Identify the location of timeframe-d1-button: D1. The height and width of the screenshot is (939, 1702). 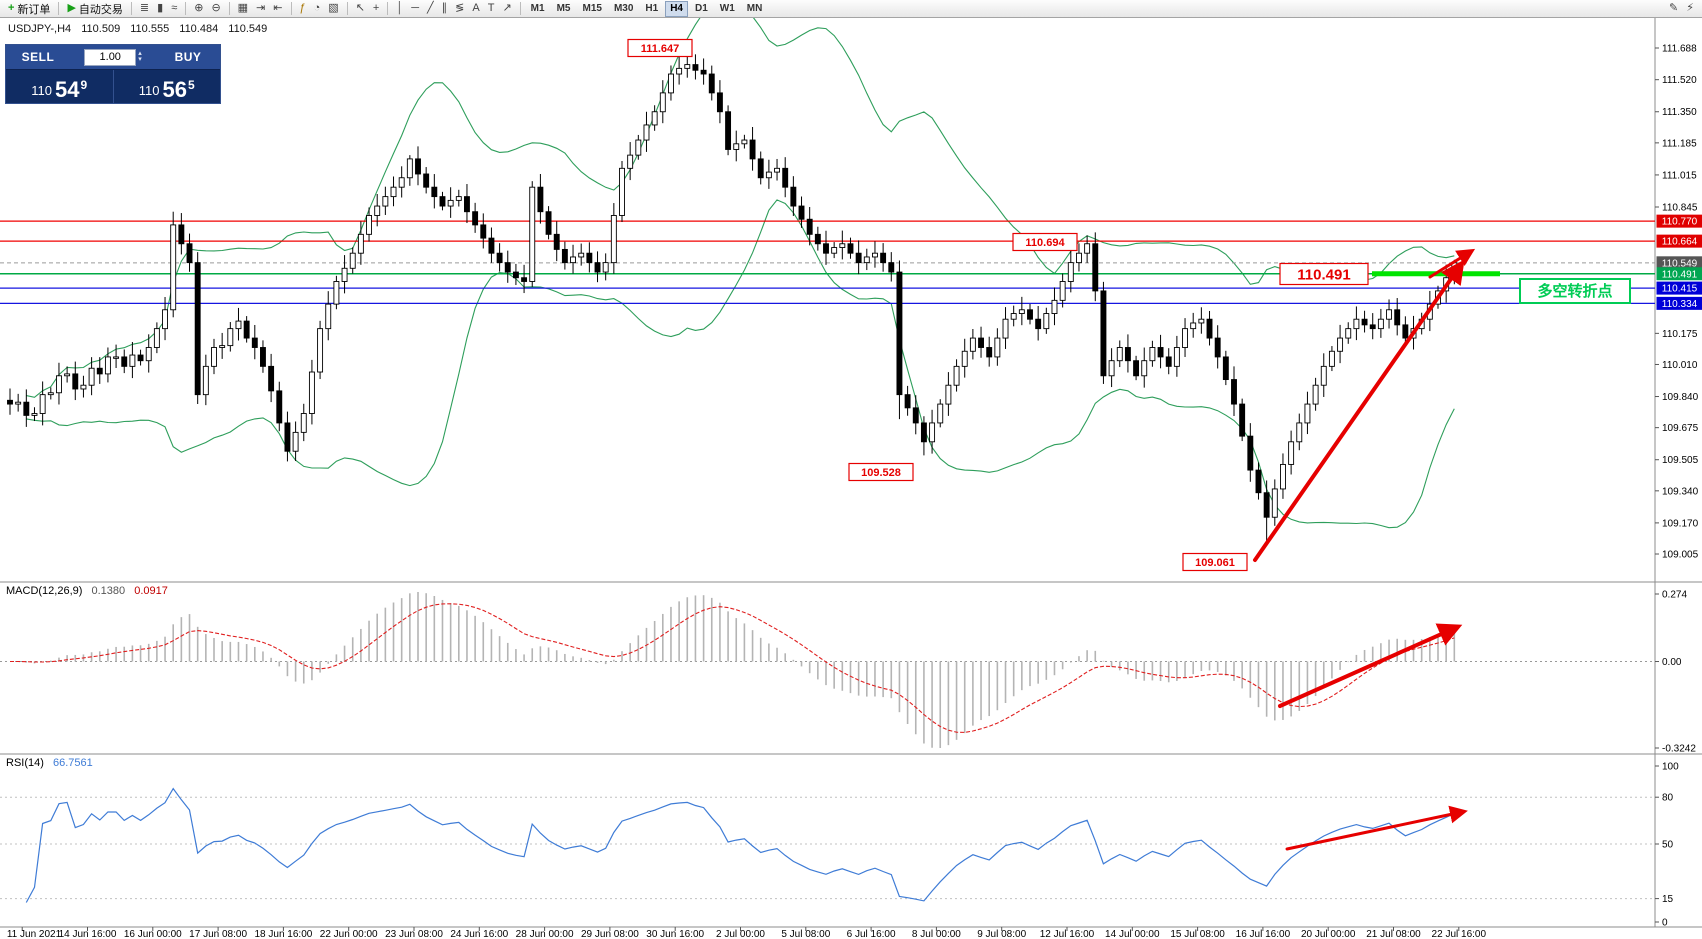
(701, 8).